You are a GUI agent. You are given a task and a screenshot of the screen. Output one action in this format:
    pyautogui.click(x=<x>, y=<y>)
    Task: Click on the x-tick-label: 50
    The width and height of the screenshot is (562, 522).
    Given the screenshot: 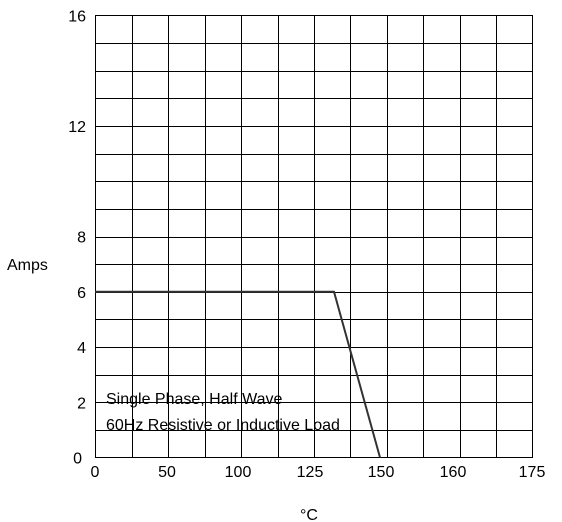 What is the action you would take?
    pyautogui.click(x=167, y=472)
    